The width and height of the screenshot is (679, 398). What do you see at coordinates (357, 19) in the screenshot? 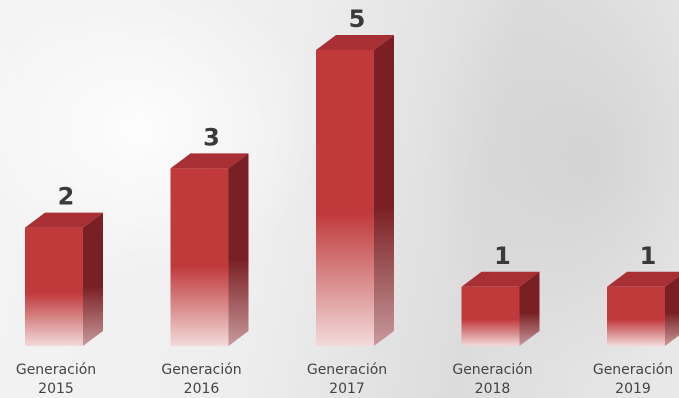
I see `bar-value-label: 5` at bounding box center [357, 19].